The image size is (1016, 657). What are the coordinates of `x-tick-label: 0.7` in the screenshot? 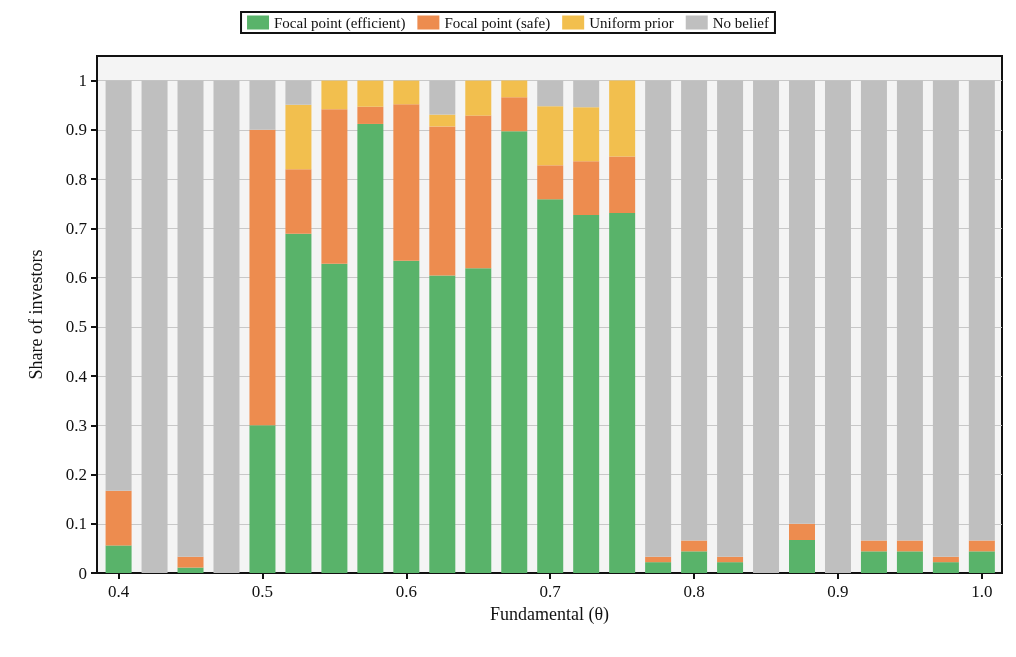 It's located at (550, 591).